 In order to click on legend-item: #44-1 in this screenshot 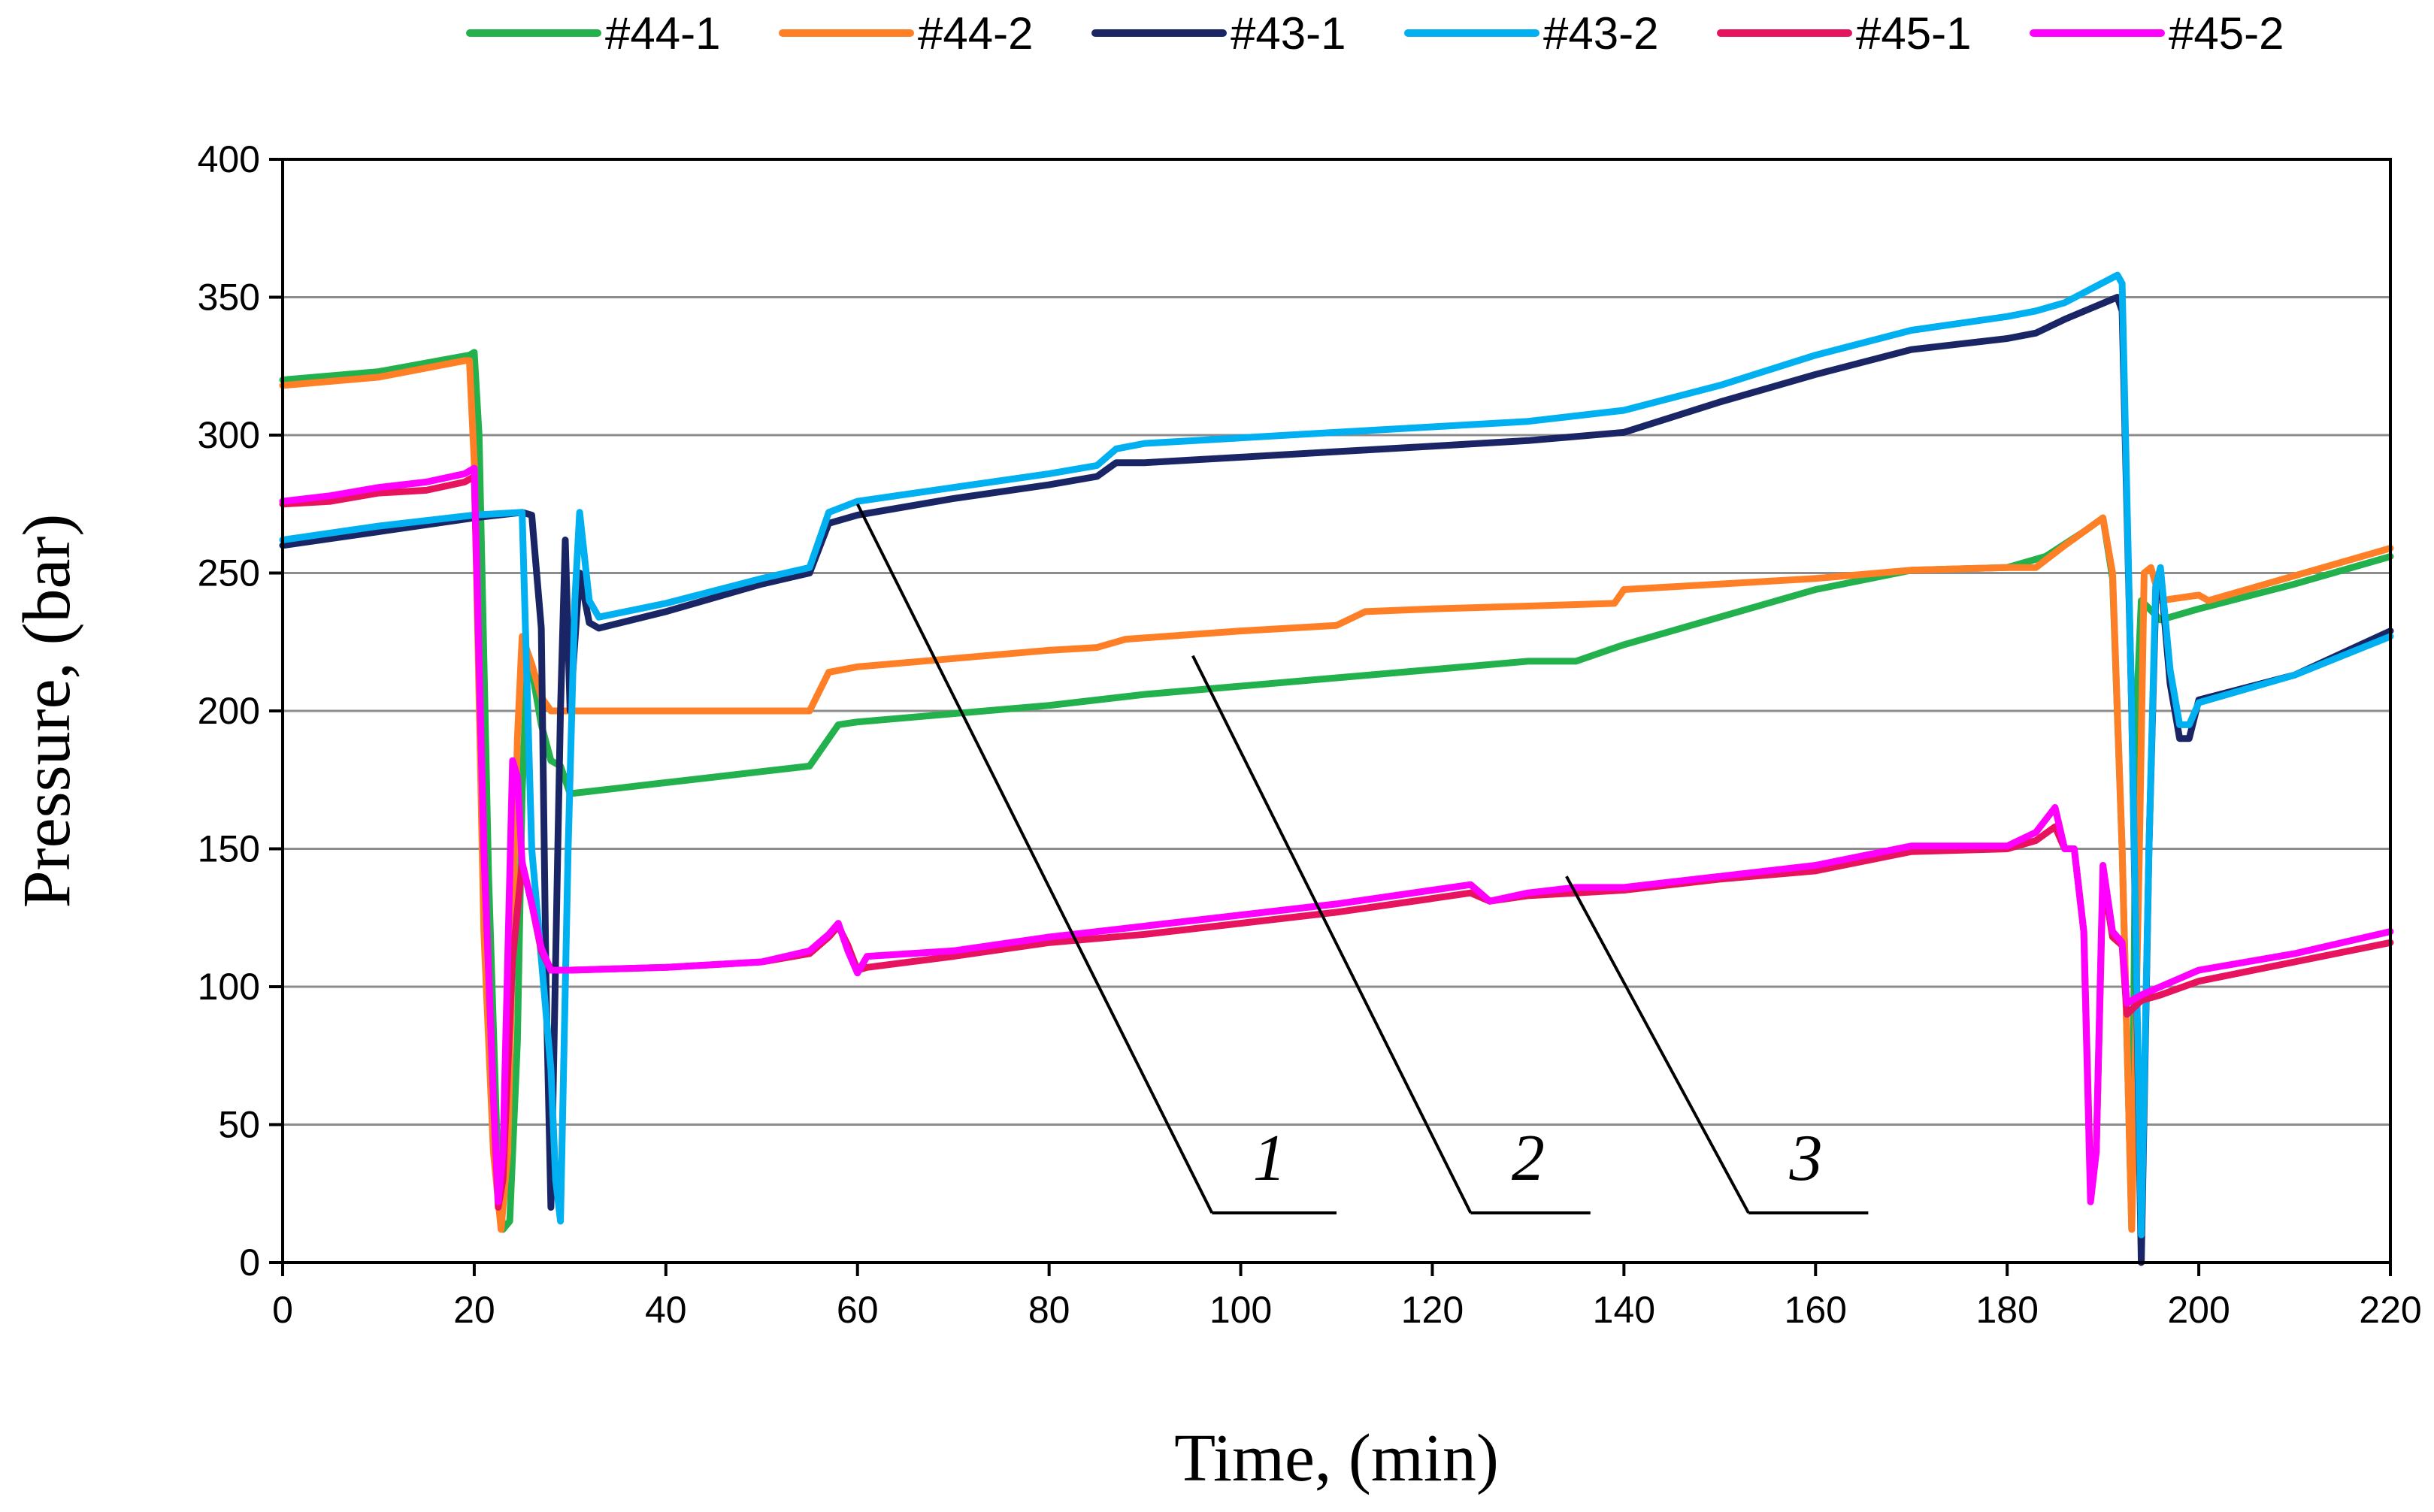, I will do `click(593, 33)`.